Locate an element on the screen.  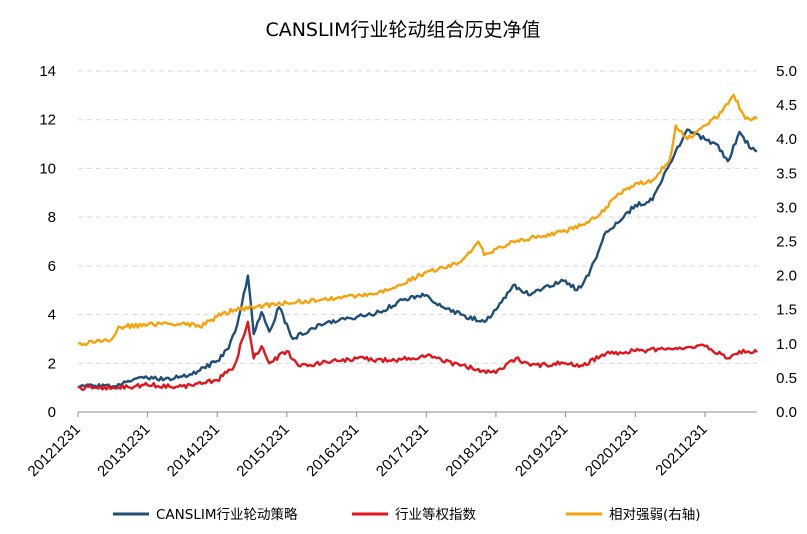
y-right-tick-label: 2.5 is located at coordinates (786, 242).